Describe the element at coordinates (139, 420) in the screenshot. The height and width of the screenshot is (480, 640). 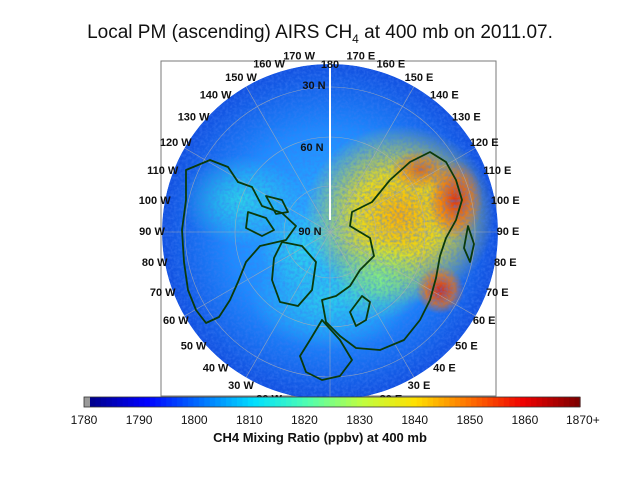
I see `colorbar-tick-label: 1790` at that location.